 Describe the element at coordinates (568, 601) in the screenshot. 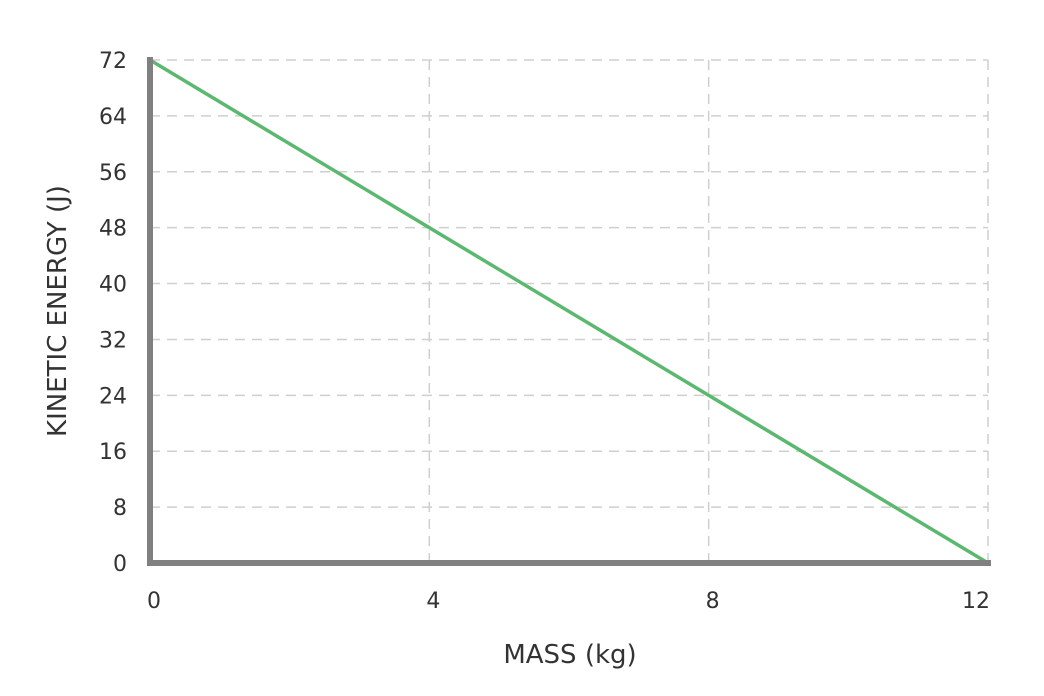

I see `x-tick-labels: 0 4 8 12` at that location.